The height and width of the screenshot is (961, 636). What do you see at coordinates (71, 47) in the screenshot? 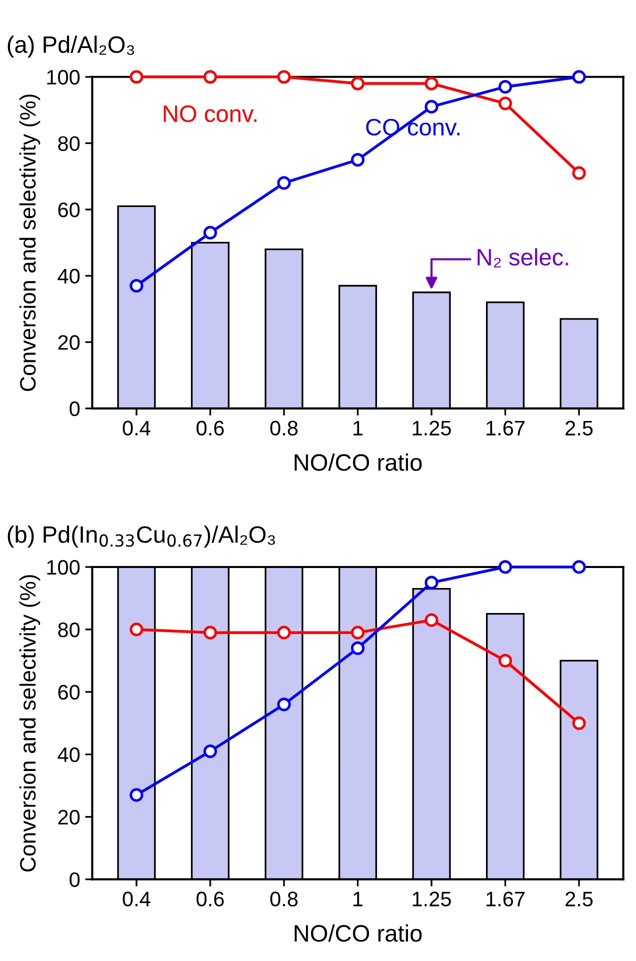
I see `chart-title: (a) Pd/Al₂O₃` at bounding box center [71, 47].